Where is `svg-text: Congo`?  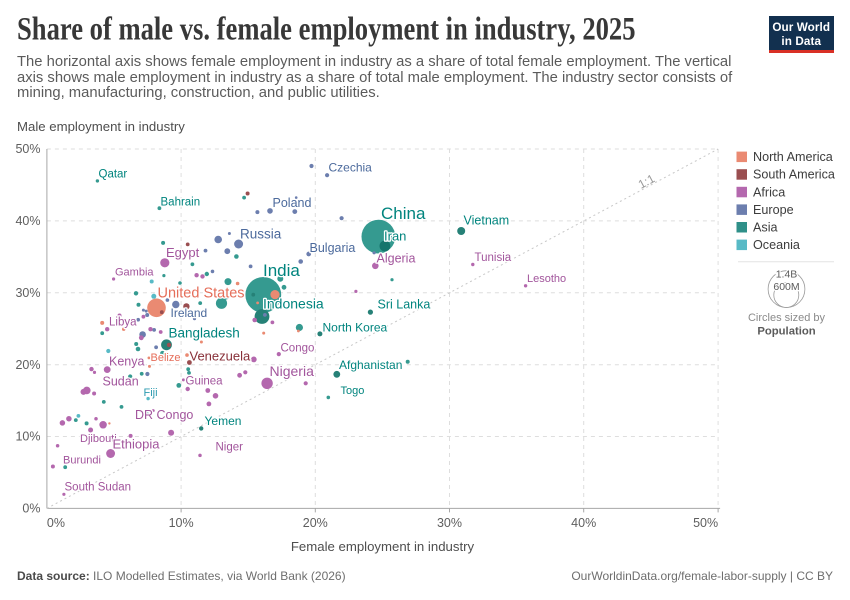
svg-text: Congo is located at coordinates (298, 349).